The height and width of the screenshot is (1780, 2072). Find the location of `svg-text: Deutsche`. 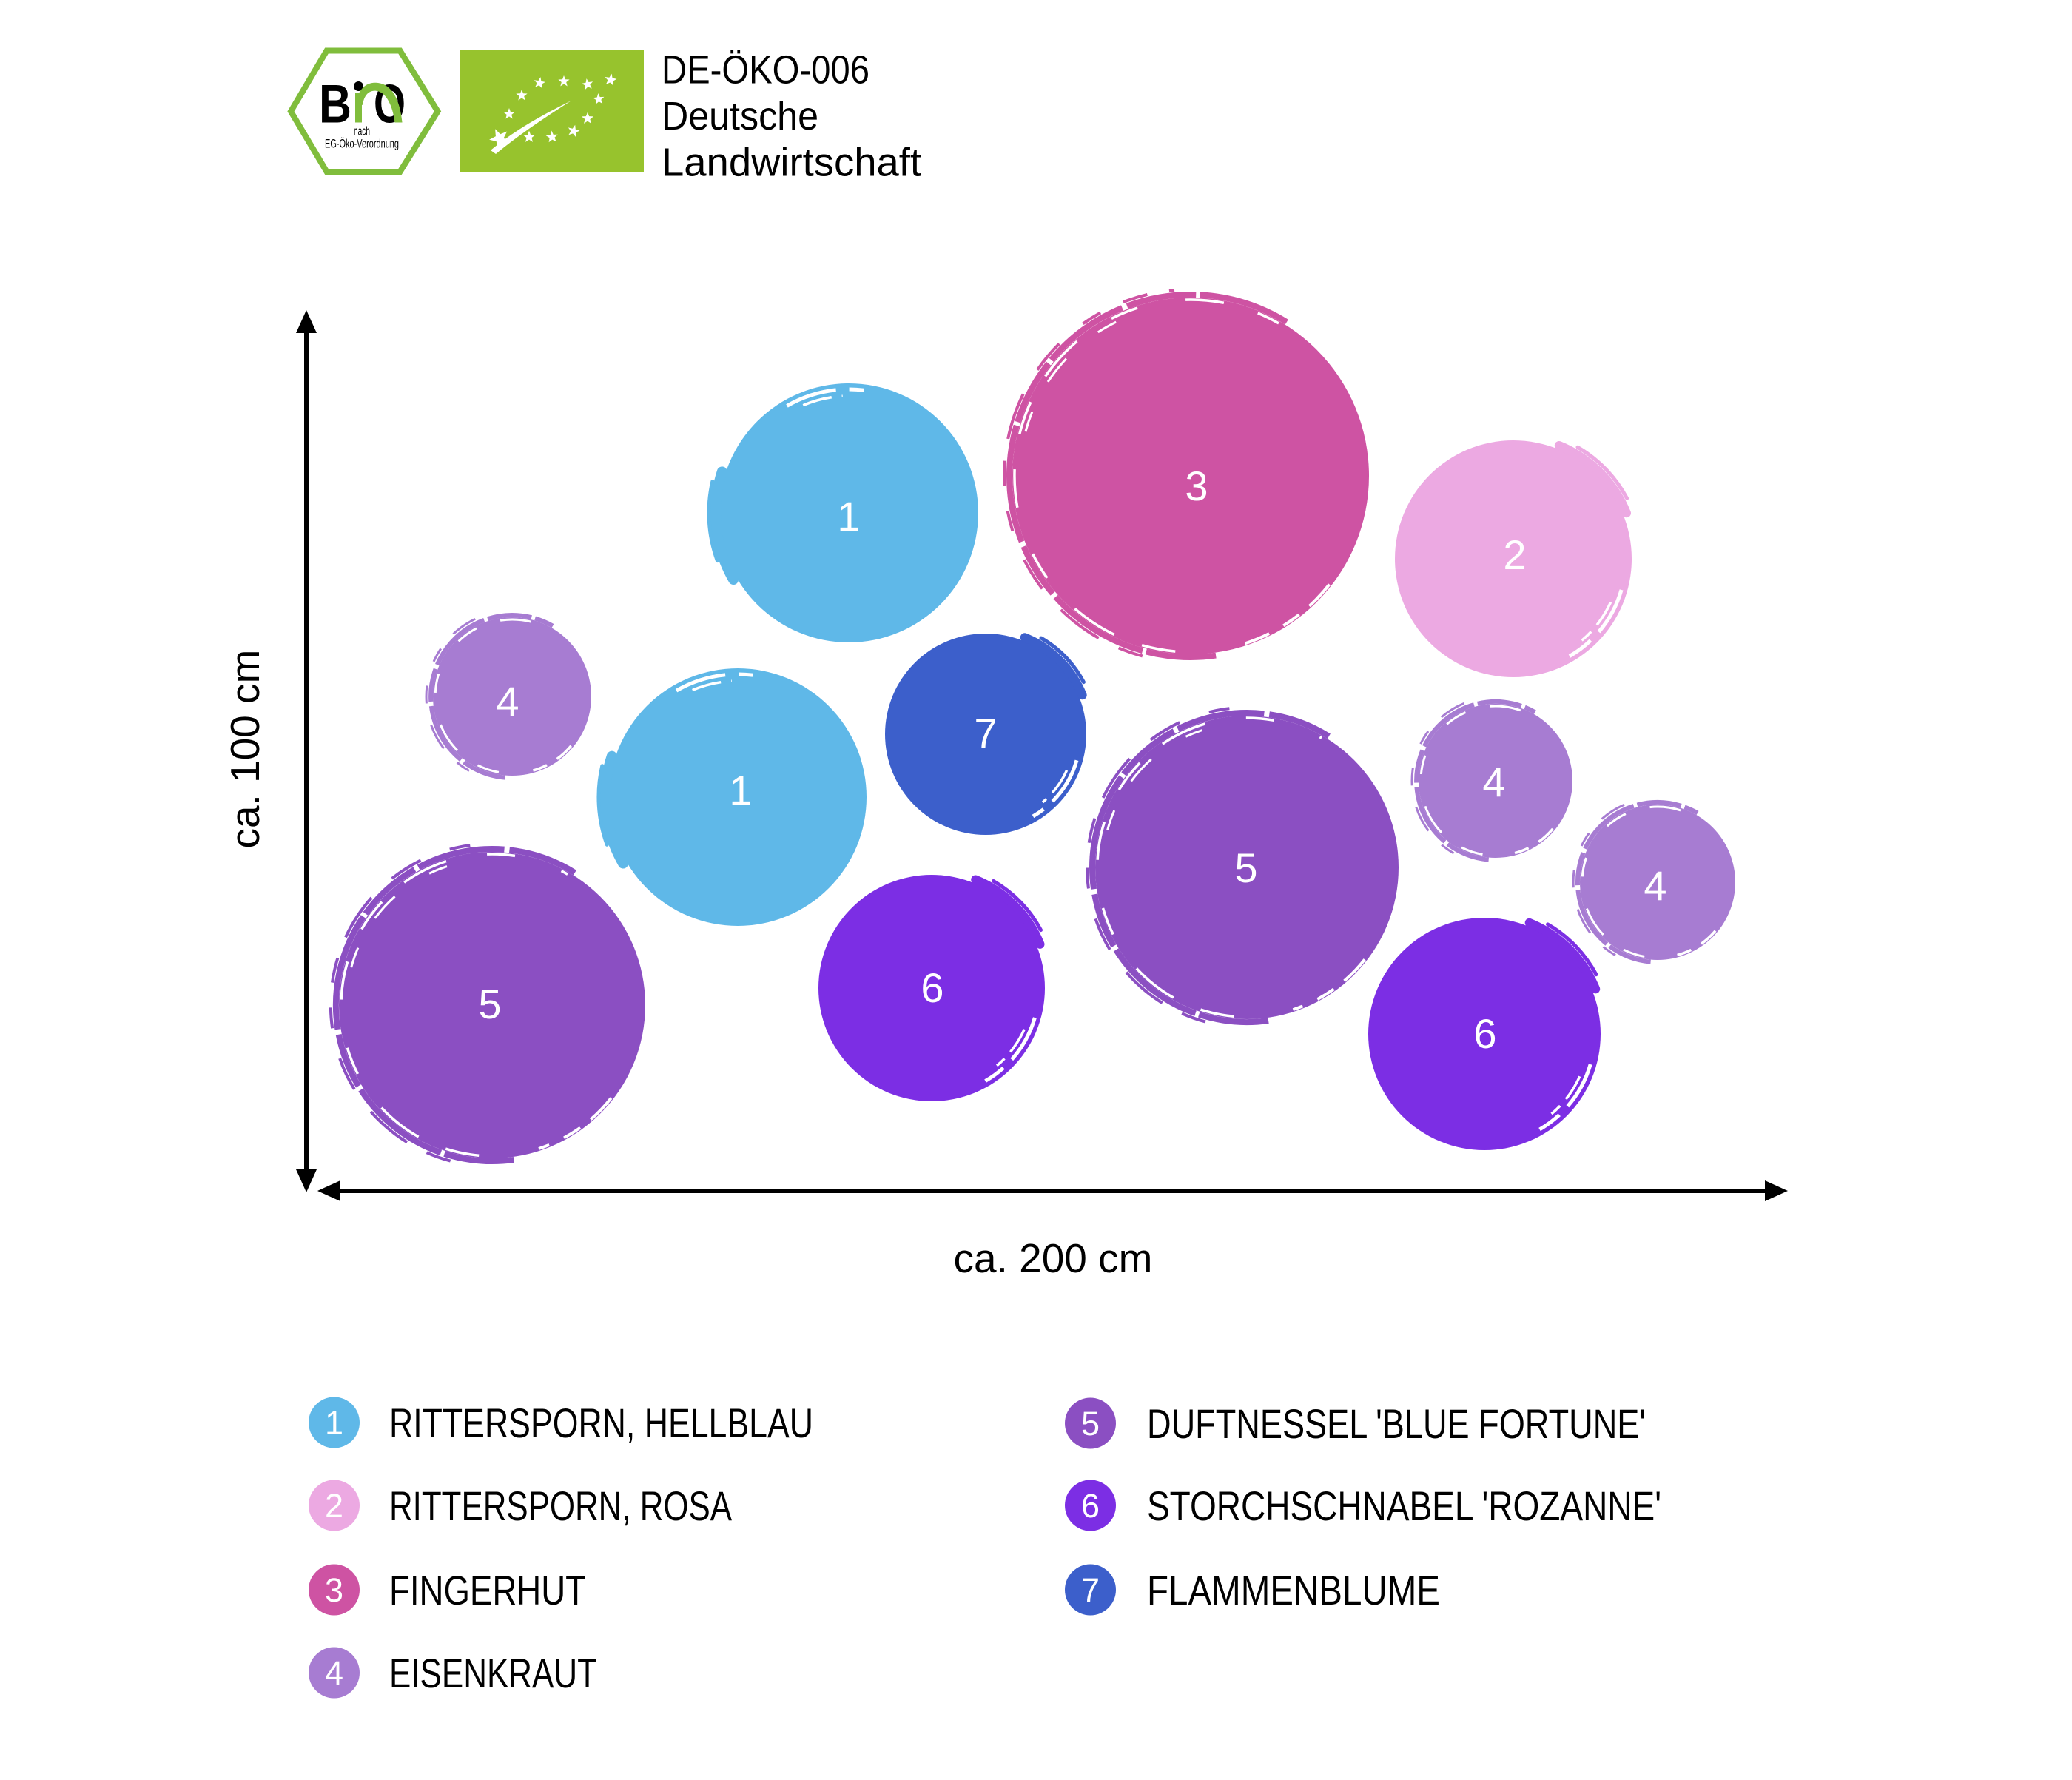

svg-text: Deutsche is located at coordinates (740, 116).